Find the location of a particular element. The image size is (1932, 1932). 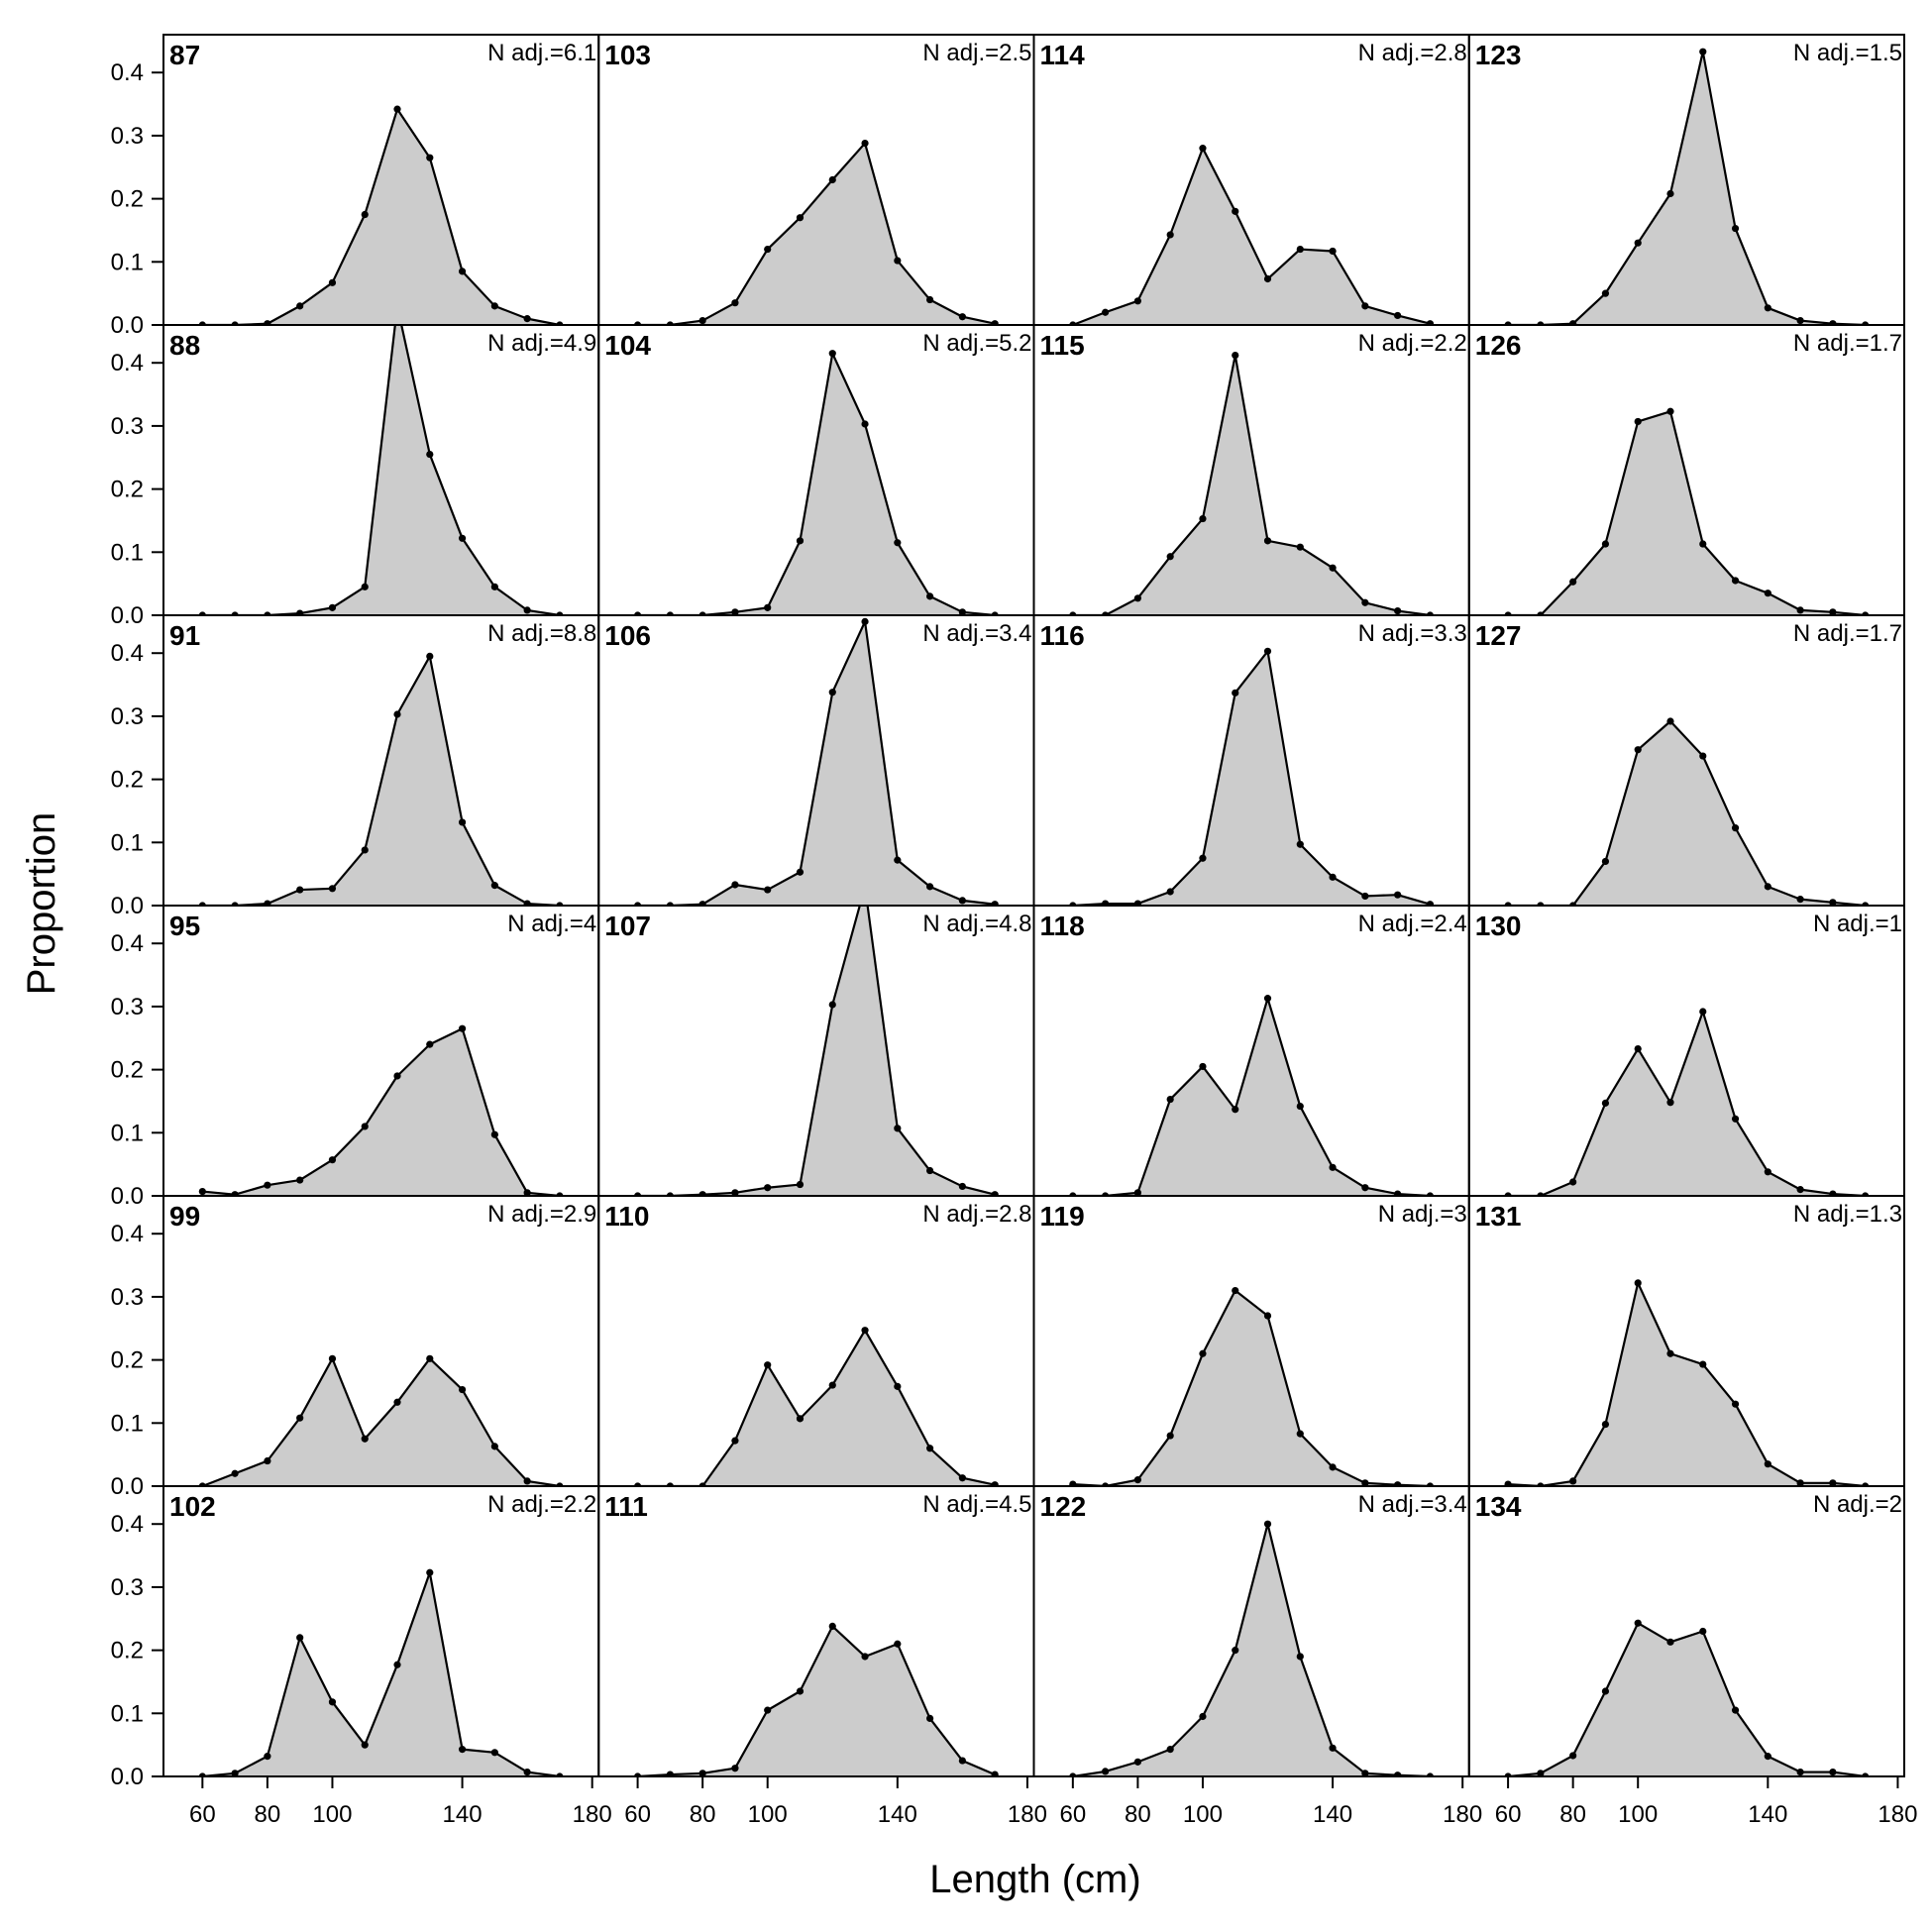

panel-id-label: 111 is located at coordinates (626, 1506).